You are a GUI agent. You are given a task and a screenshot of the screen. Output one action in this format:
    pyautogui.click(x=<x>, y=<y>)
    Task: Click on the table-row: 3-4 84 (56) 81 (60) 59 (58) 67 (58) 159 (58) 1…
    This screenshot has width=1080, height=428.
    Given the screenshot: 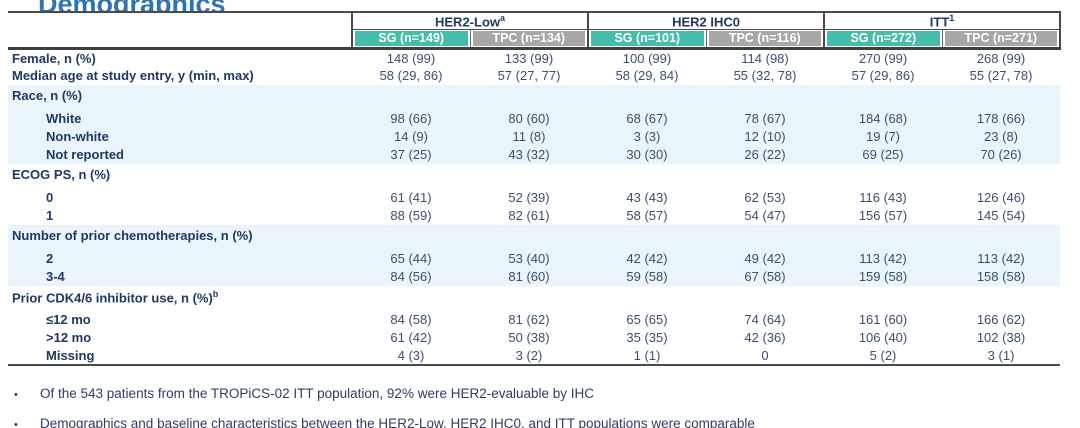 What is the action you would take?
    pyautogui.click(x=534, y=276)
    